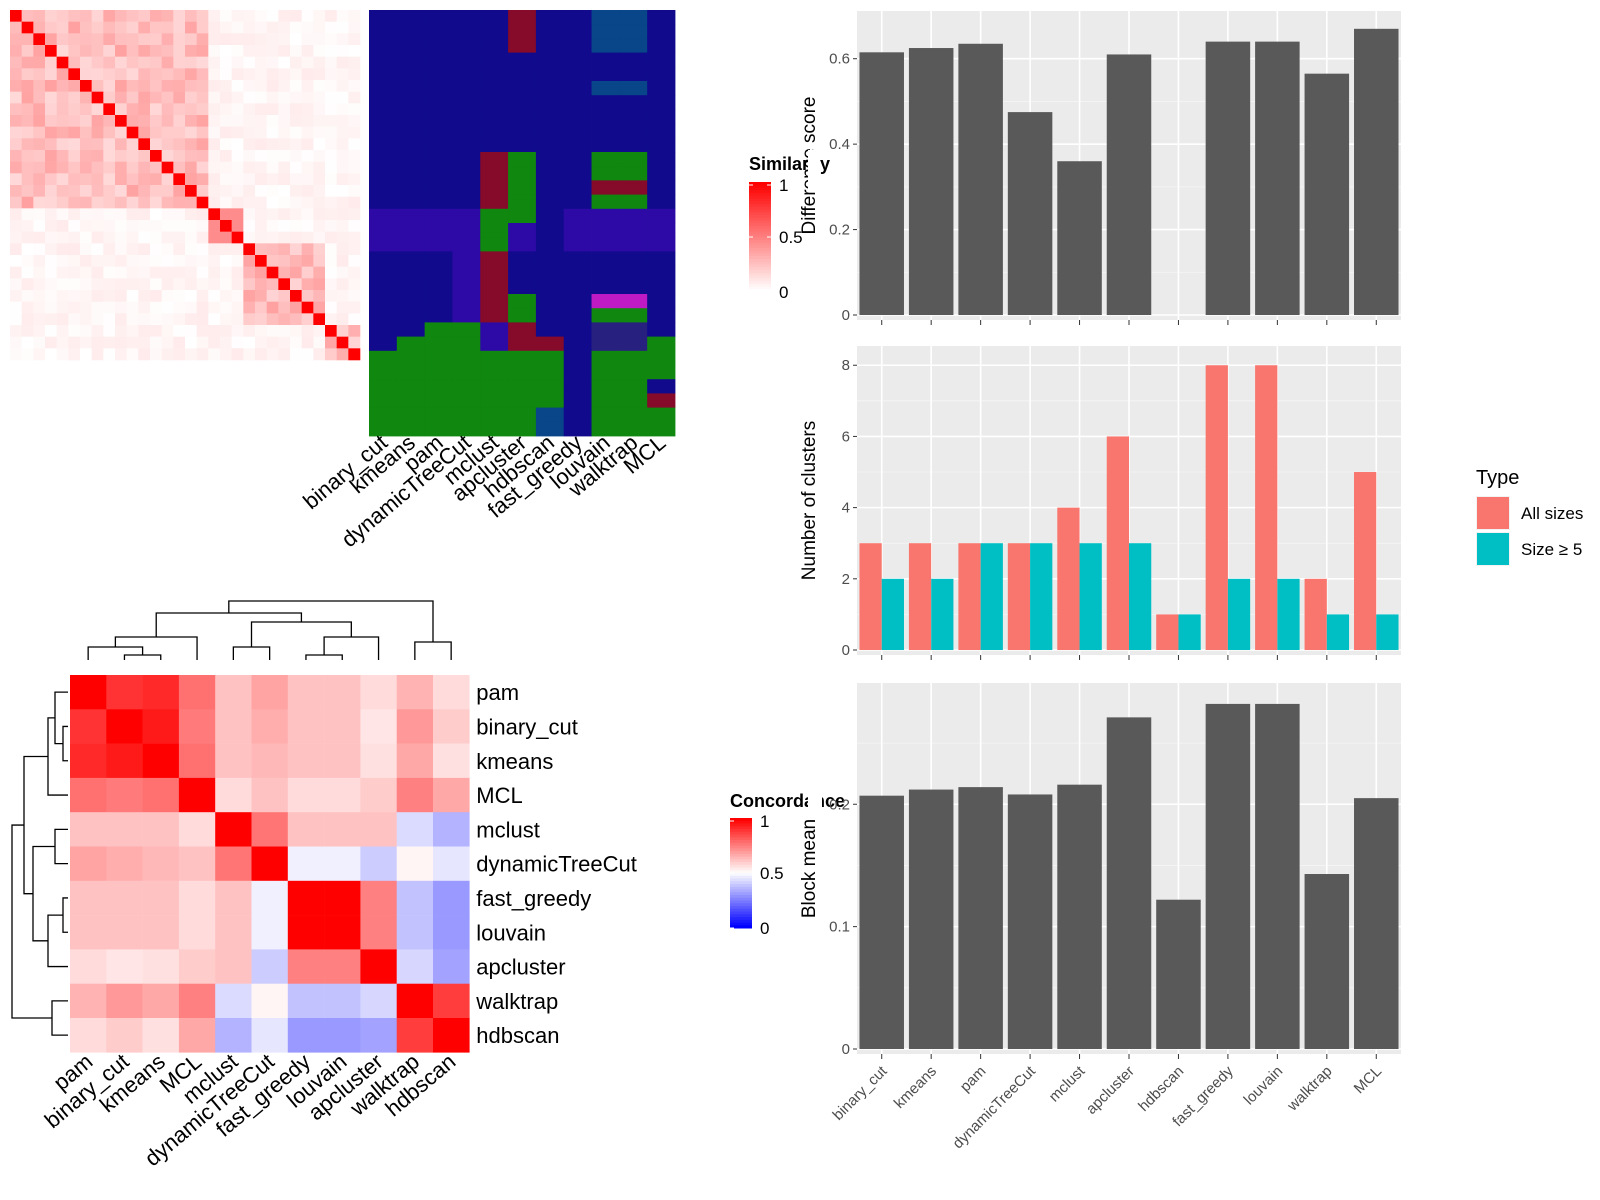  What do you see at coordinates (511, 932) in the screenshot?
I see `concordance-row-label: louvain` at bounding box center [511, 932].